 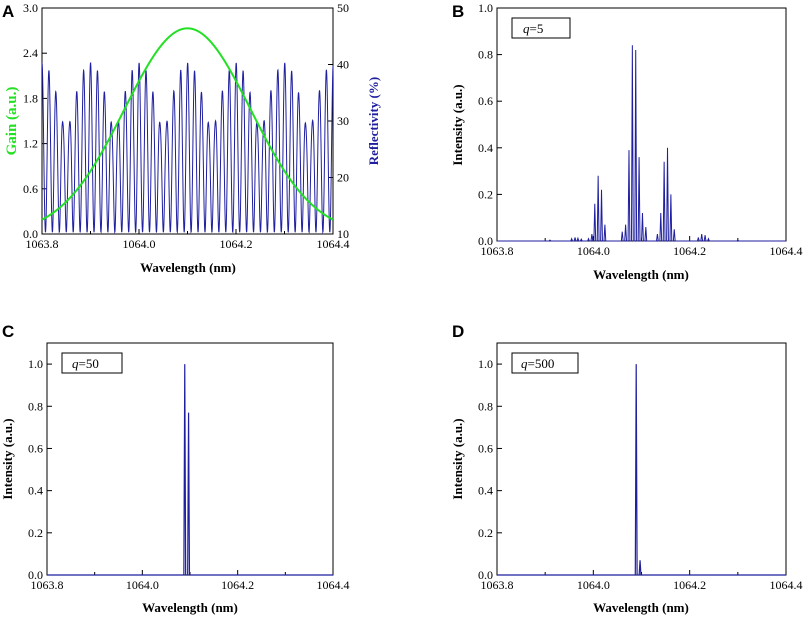 What do you see at coordinates (642, 581) in the screenshot?
I see `x-axis-ticks-d: 1063.8 1064.0 1064.2 1064.4` at bounding box center [642, 581].